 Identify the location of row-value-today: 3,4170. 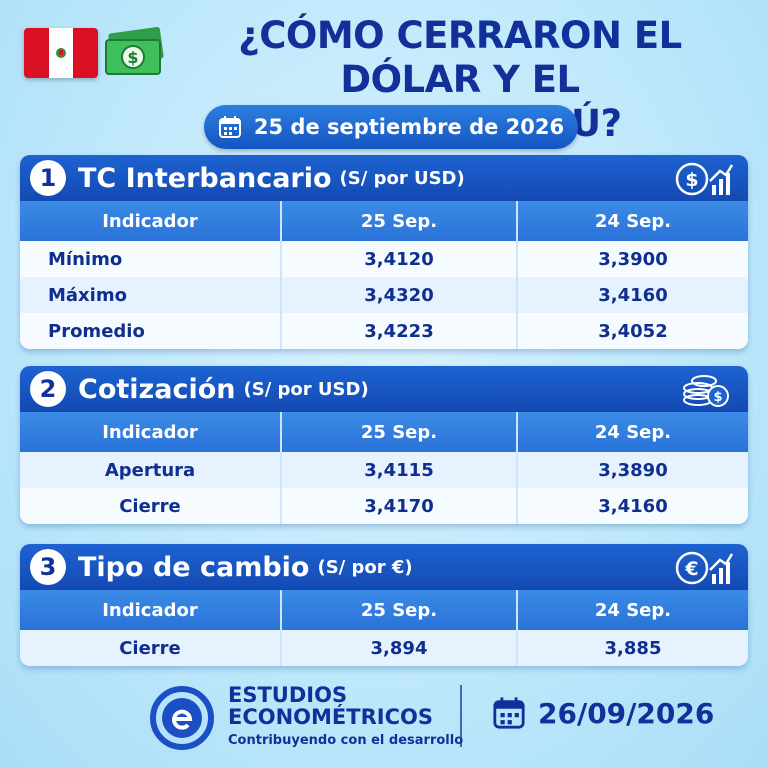
(398, 506).